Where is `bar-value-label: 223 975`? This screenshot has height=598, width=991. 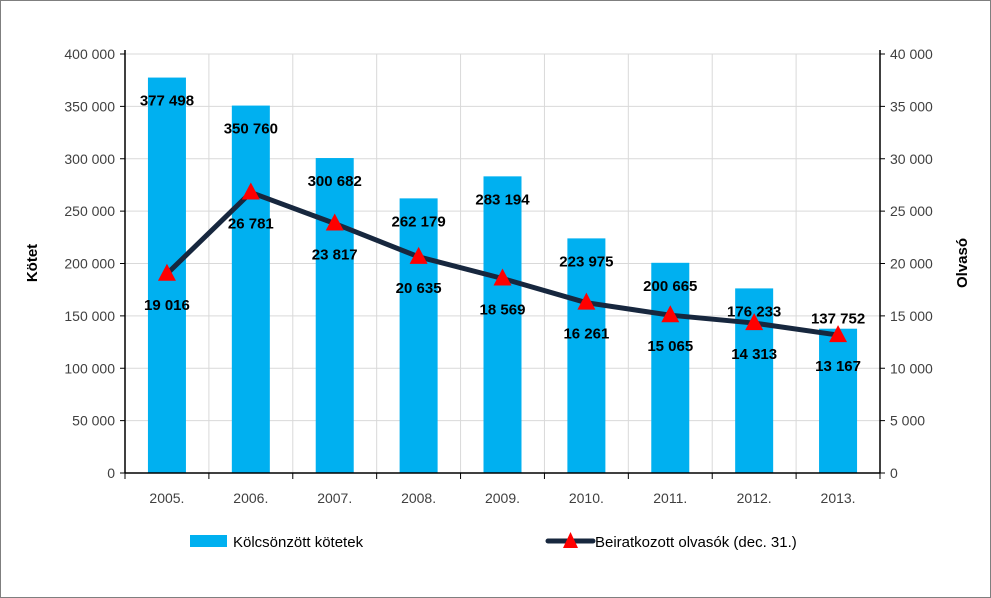 bar-value-label: 223 975 is located at coordinates (586, 261).